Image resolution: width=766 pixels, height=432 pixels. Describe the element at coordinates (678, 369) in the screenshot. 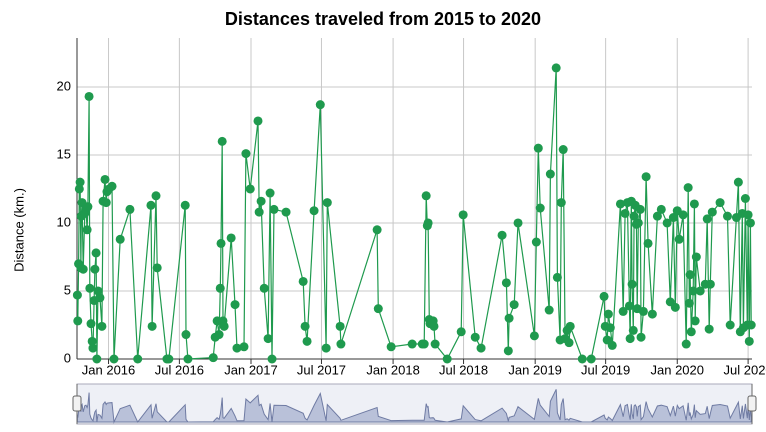

I see `x-tick-label: Jan 2020` at that location.